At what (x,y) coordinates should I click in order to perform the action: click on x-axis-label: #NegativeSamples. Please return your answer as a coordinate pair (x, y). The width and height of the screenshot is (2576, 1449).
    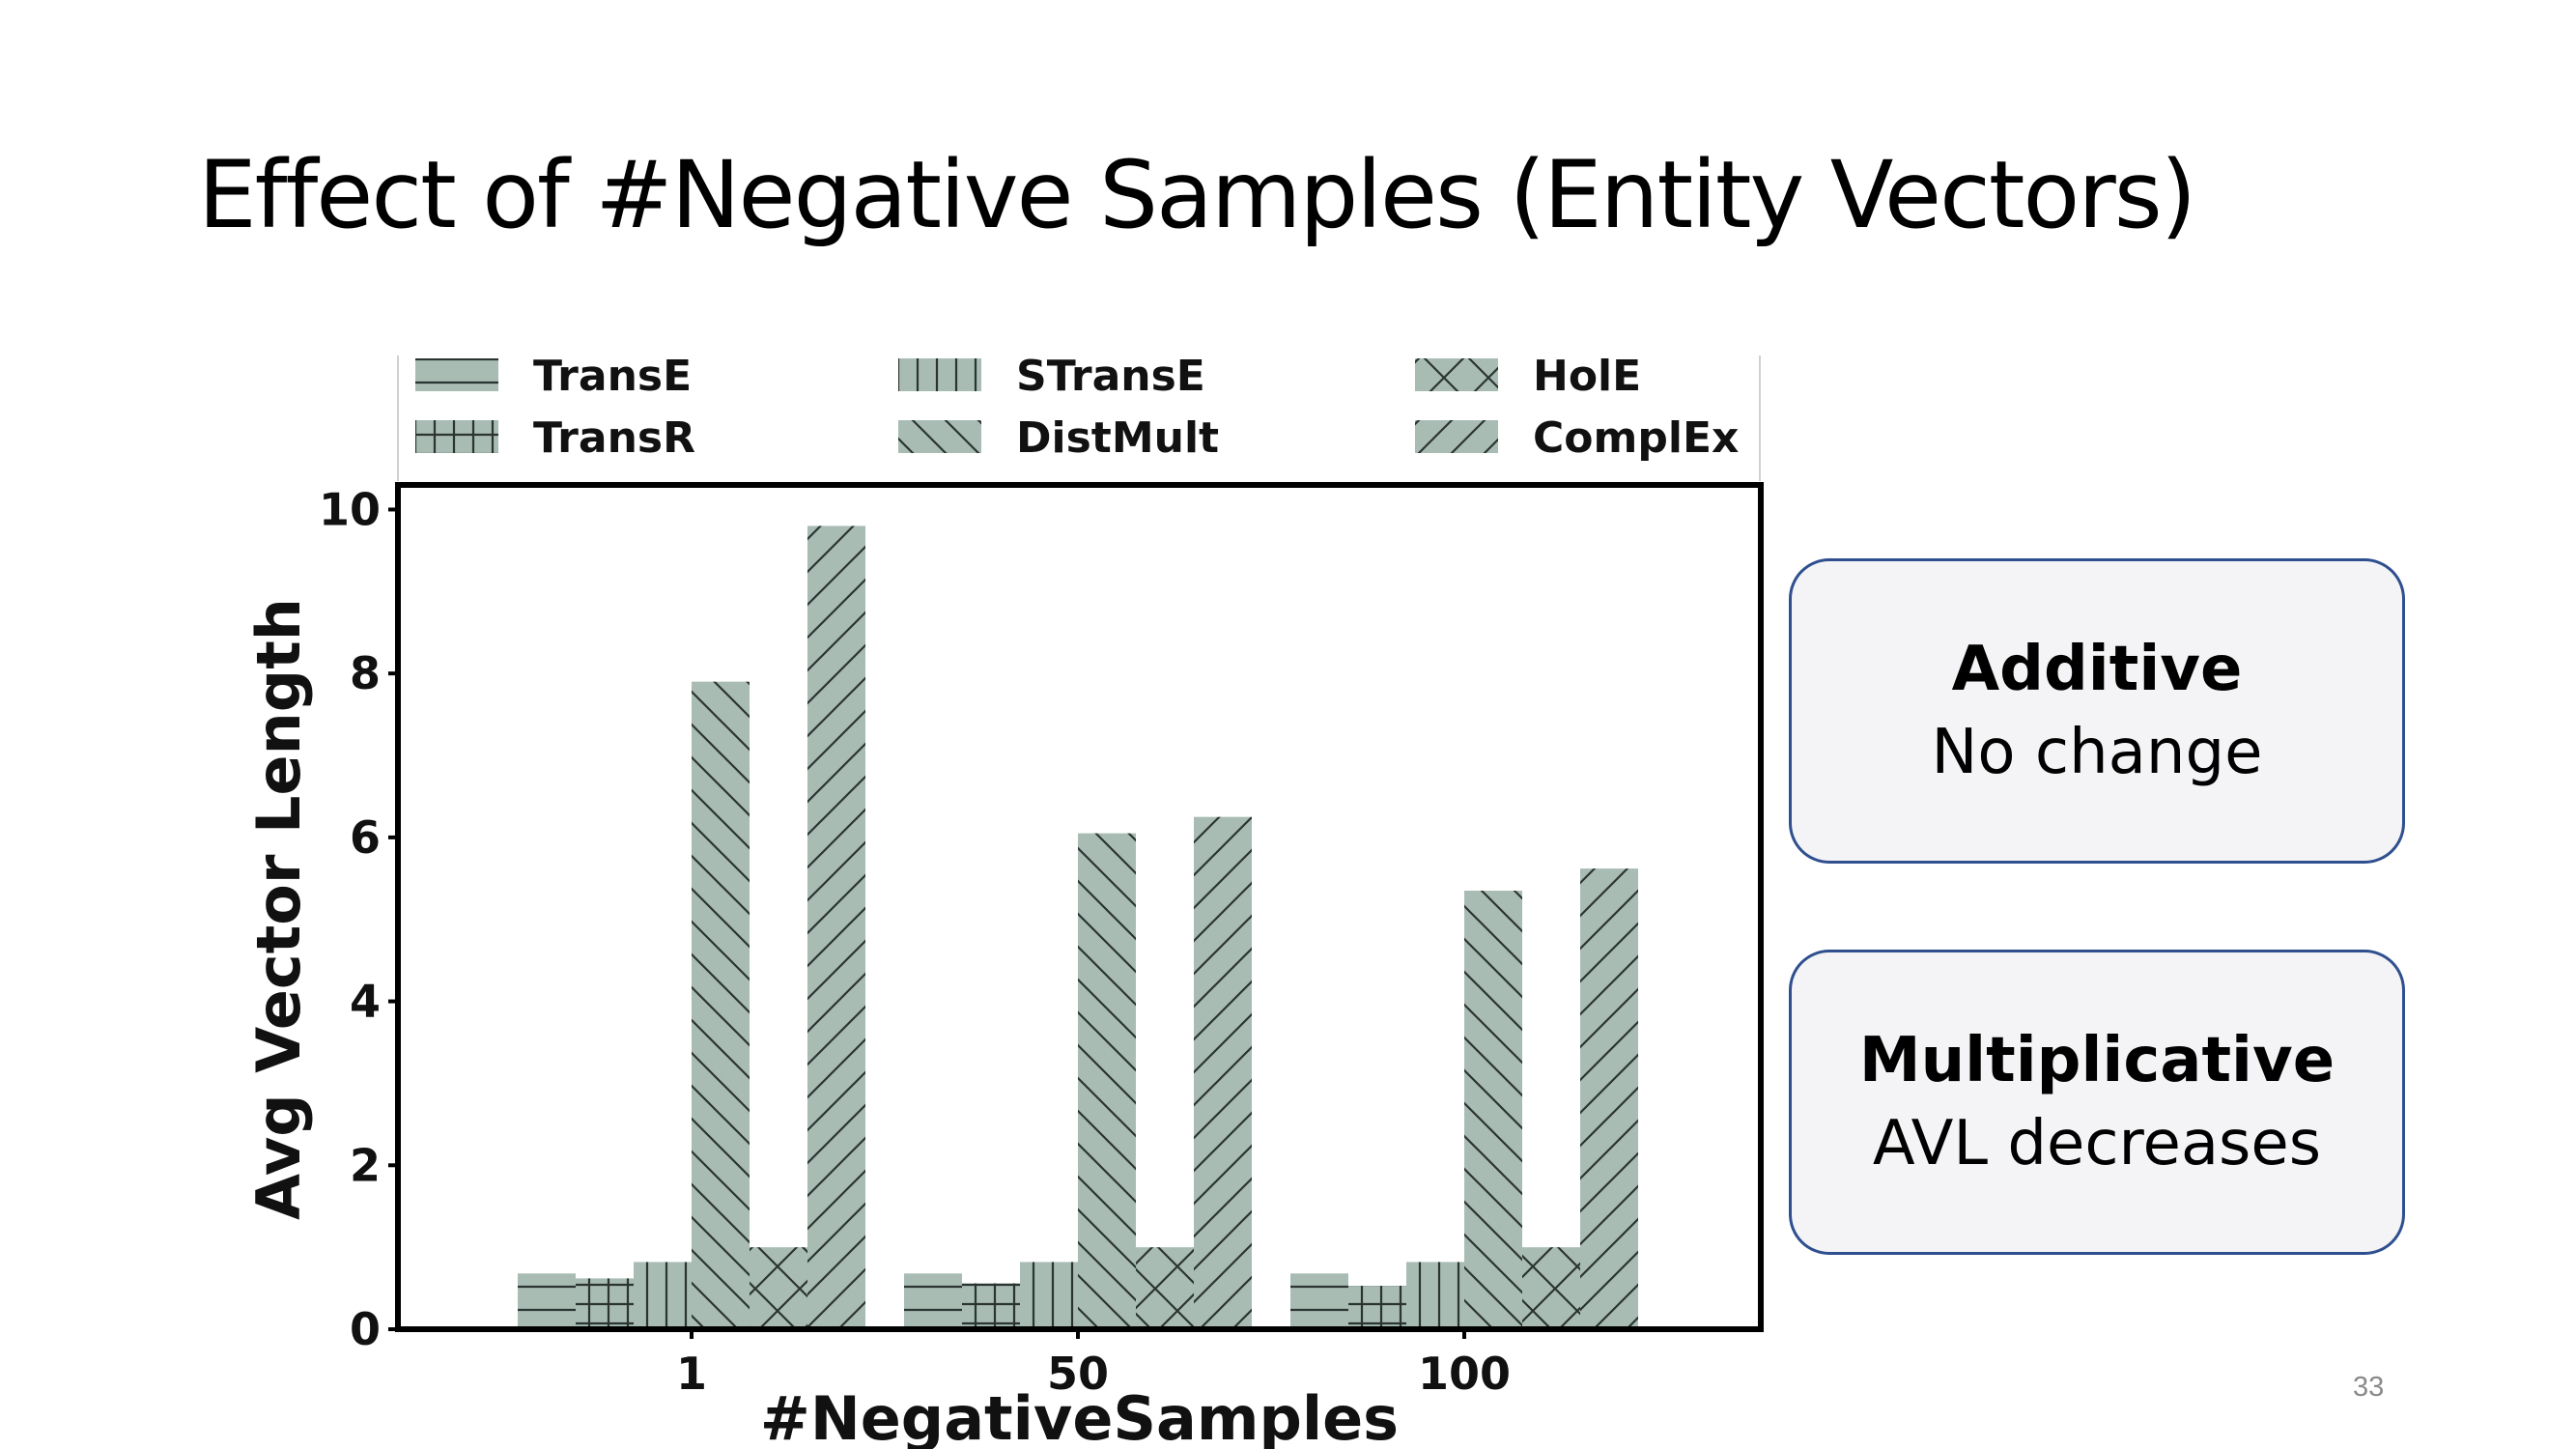
    Looking at the image, I should click on (1079, 1416).